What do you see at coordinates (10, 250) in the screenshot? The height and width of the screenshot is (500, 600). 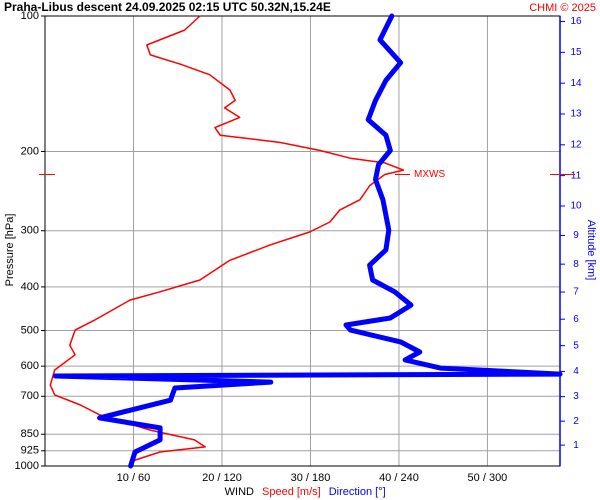 I see `y-axis-label: Pressure [hPa]` at bounding box center [10, 250].